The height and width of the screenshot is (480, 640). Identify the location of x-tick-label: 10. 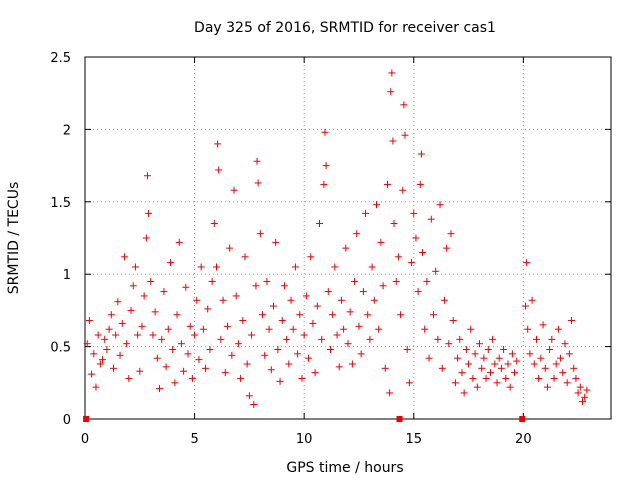
(304, 439).